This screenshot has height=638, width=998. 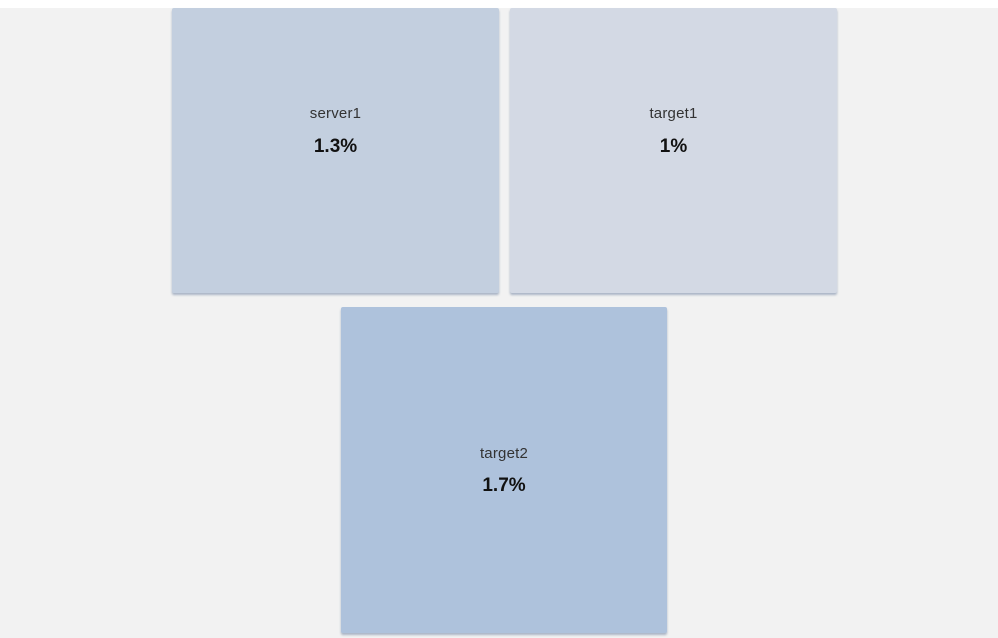 I want to click on tile-target1: target1 1%, so click(x=673, y=150).